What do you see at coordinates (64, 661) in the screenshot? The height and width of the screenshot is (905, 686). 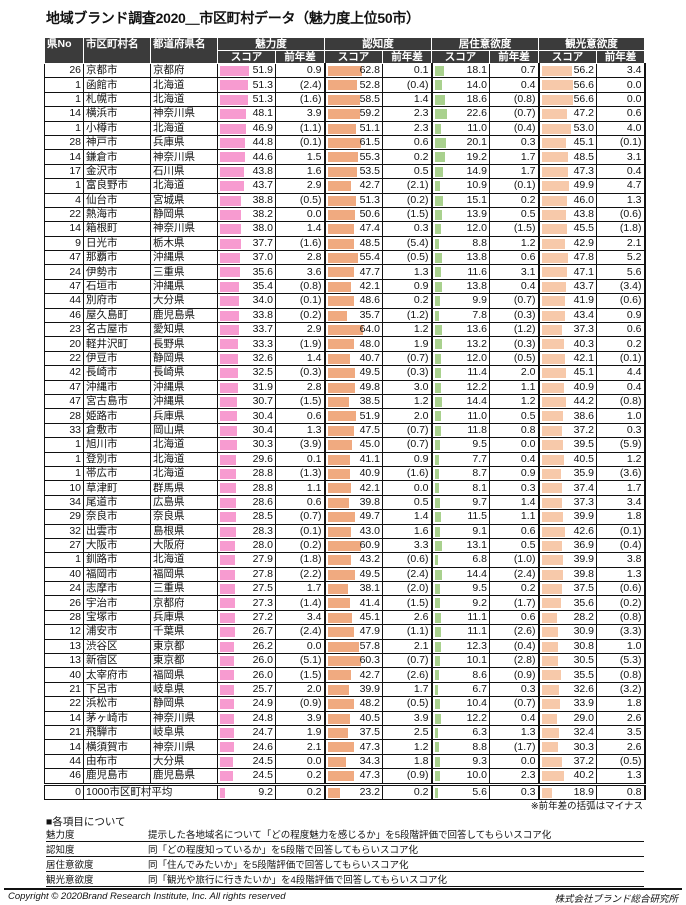 I see `pref-no: 13` at bounding box center [64, 661].